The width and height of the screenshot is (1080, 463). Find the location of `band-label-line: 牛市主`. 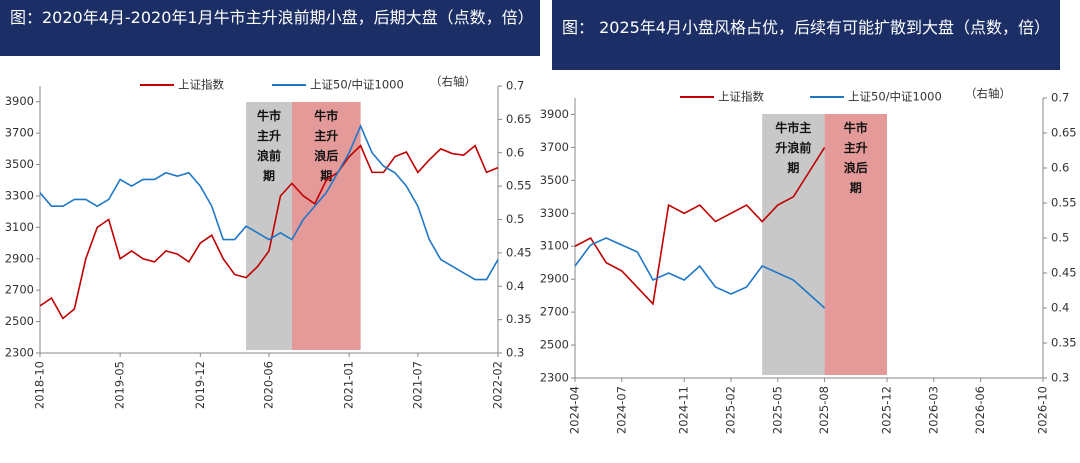

band-label-line: 牛市主 is located at coordinates (793, 127).